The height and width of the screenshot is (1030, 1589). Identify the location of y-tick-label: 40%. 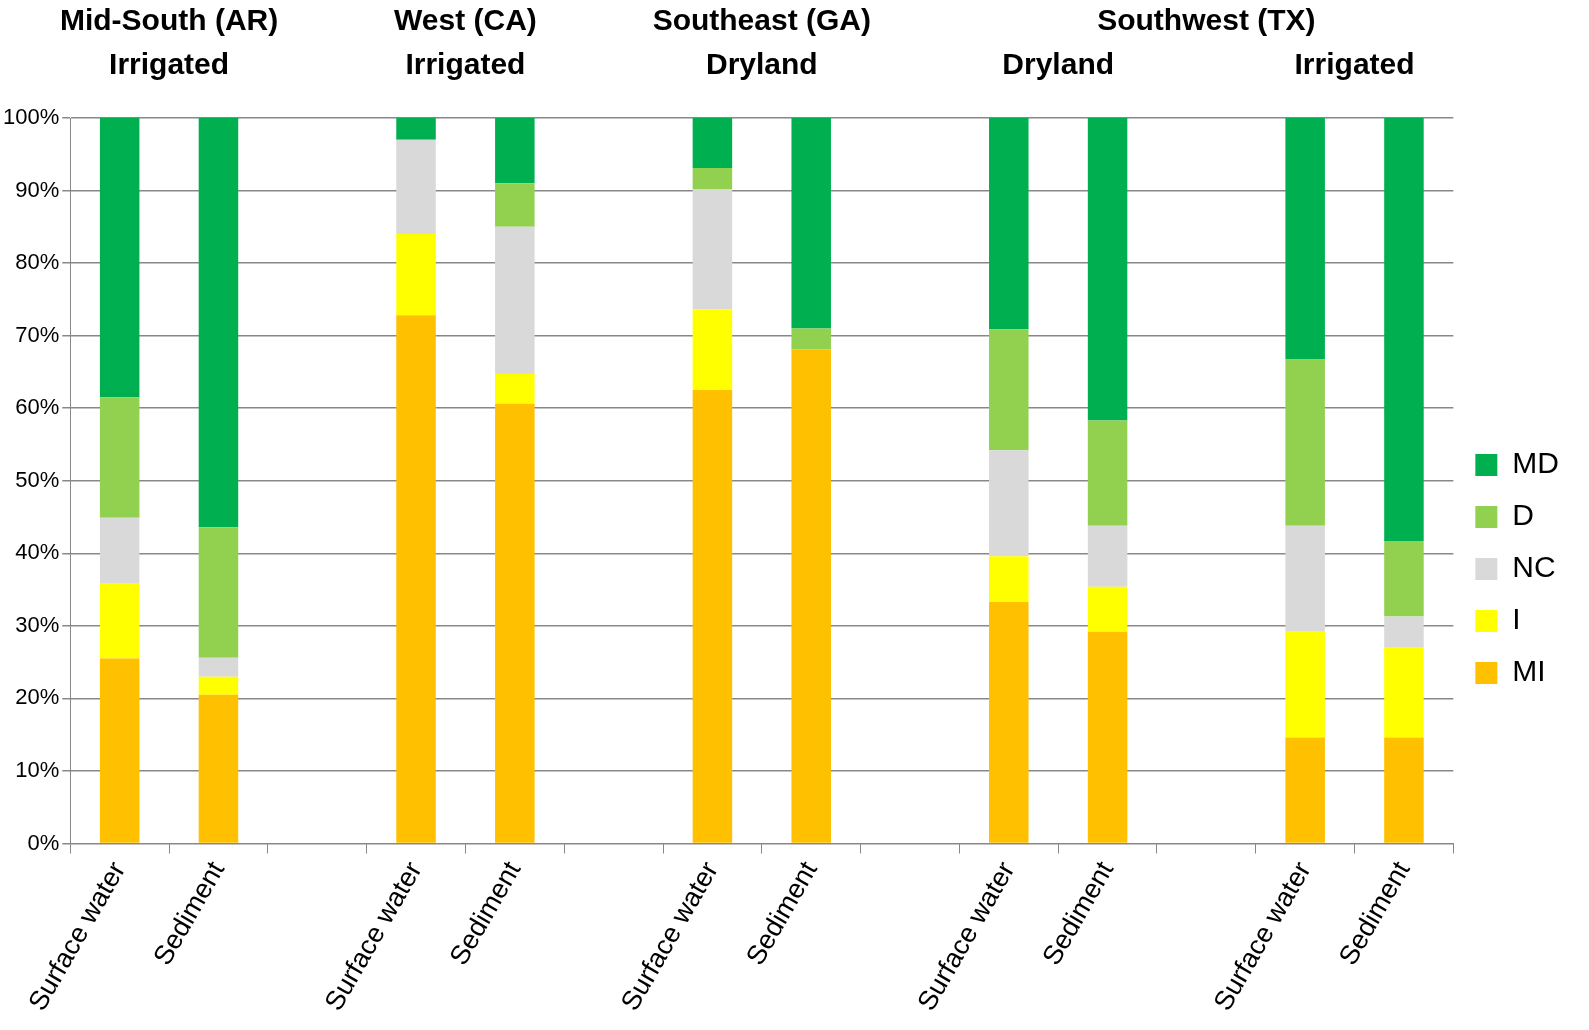
(37, 552).